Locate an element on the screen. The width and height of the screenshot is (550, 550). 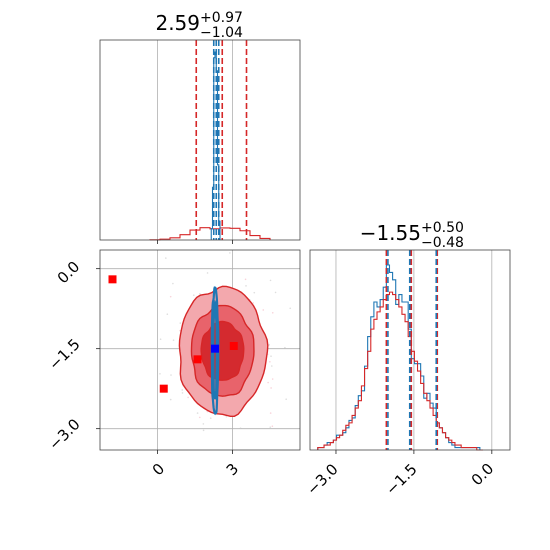
hist2-gridlines is located at coordinates (414, 350).